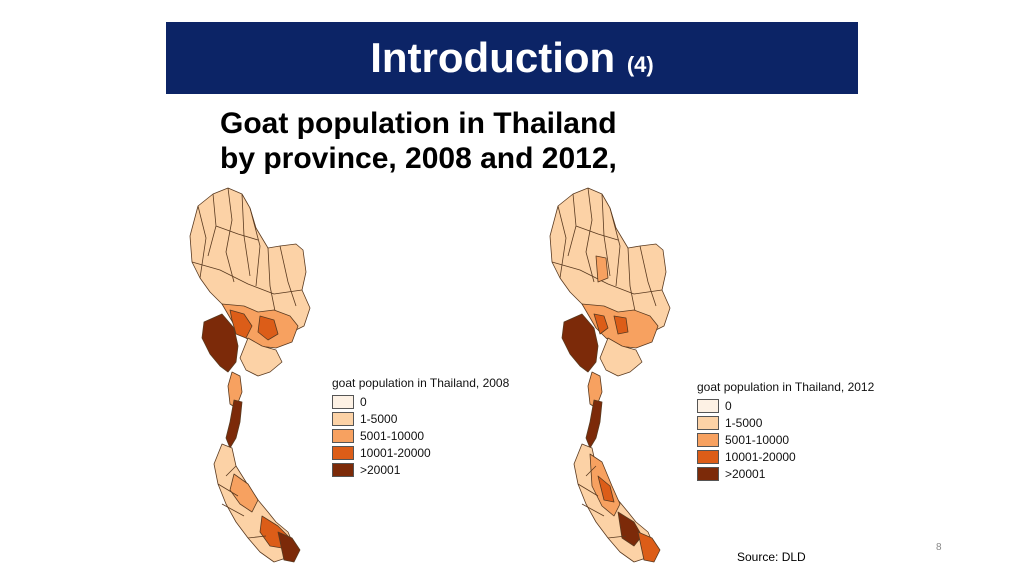 Image resolution: width=1024 pixels, height=576 pixels. What do you see at coordinates (418, 158) in the screenshot?
I see `subtitle-line-2: by province, 2008 and 2012,` at bounding box center [418, 158].